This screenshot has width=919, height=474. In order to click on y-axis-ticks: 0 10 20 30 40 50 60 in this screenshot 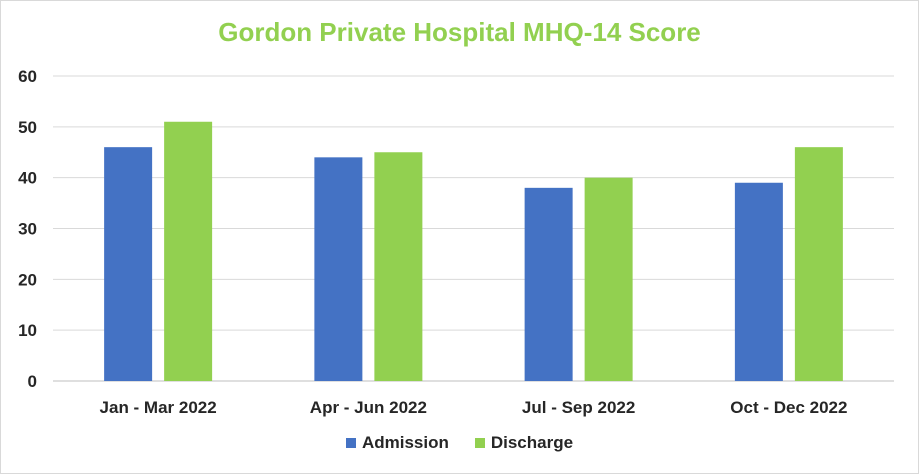, I will do `click(27, 229)`.